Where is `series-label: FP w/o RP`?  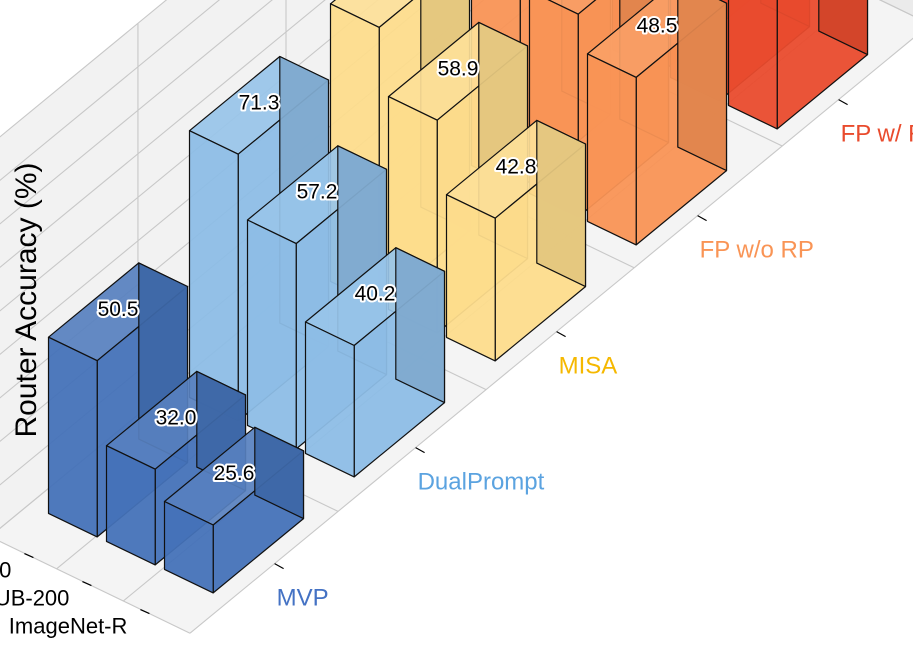 series-label: FP w/o RP is located at coordinates (757, 250).